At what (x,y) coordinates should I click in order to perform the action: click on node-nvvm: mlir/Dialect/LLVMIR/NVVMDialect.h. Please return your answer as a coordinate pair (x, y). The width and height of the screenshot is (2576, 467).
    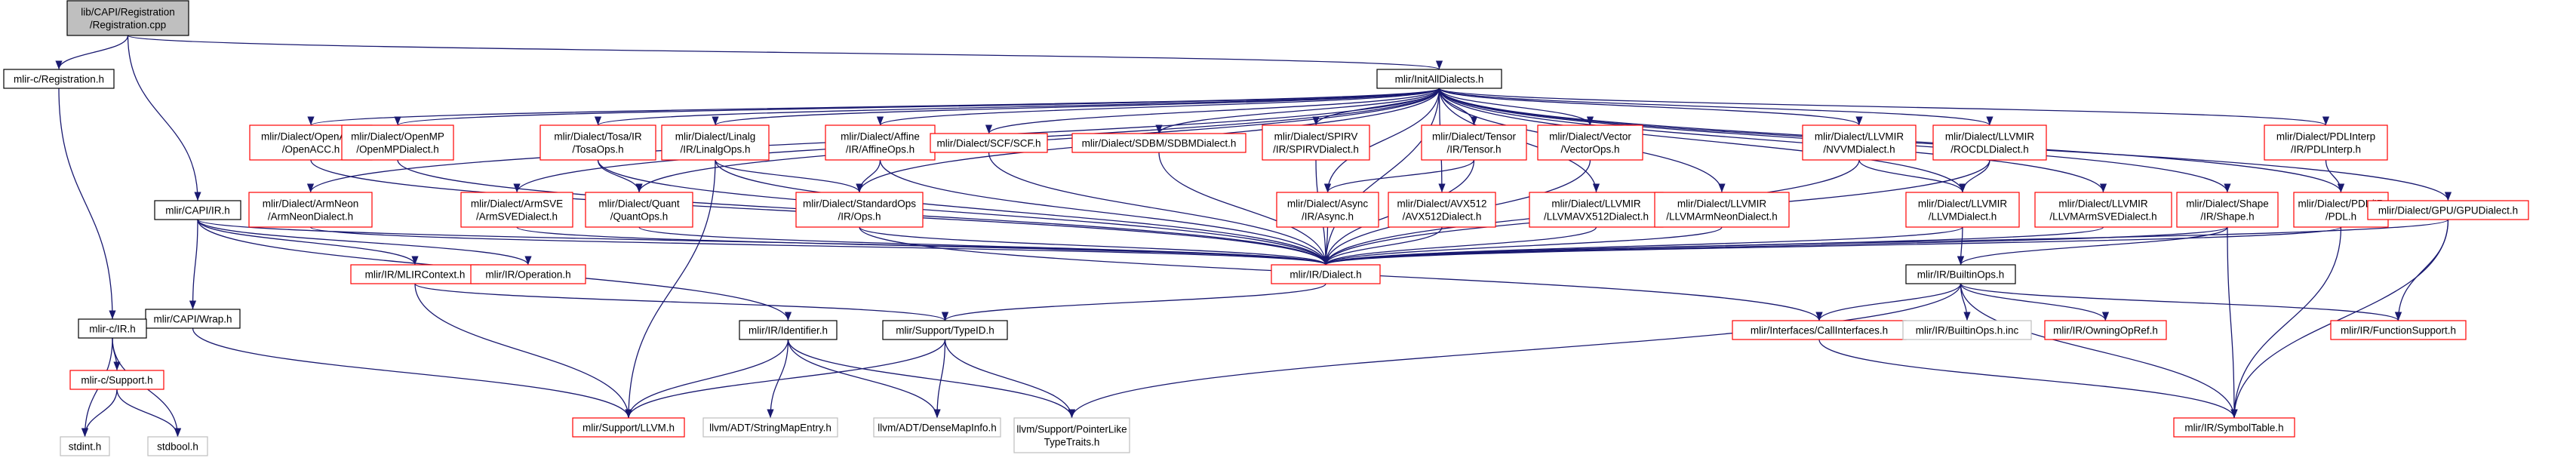
    Looking at the image, I should click on (1859, 142).